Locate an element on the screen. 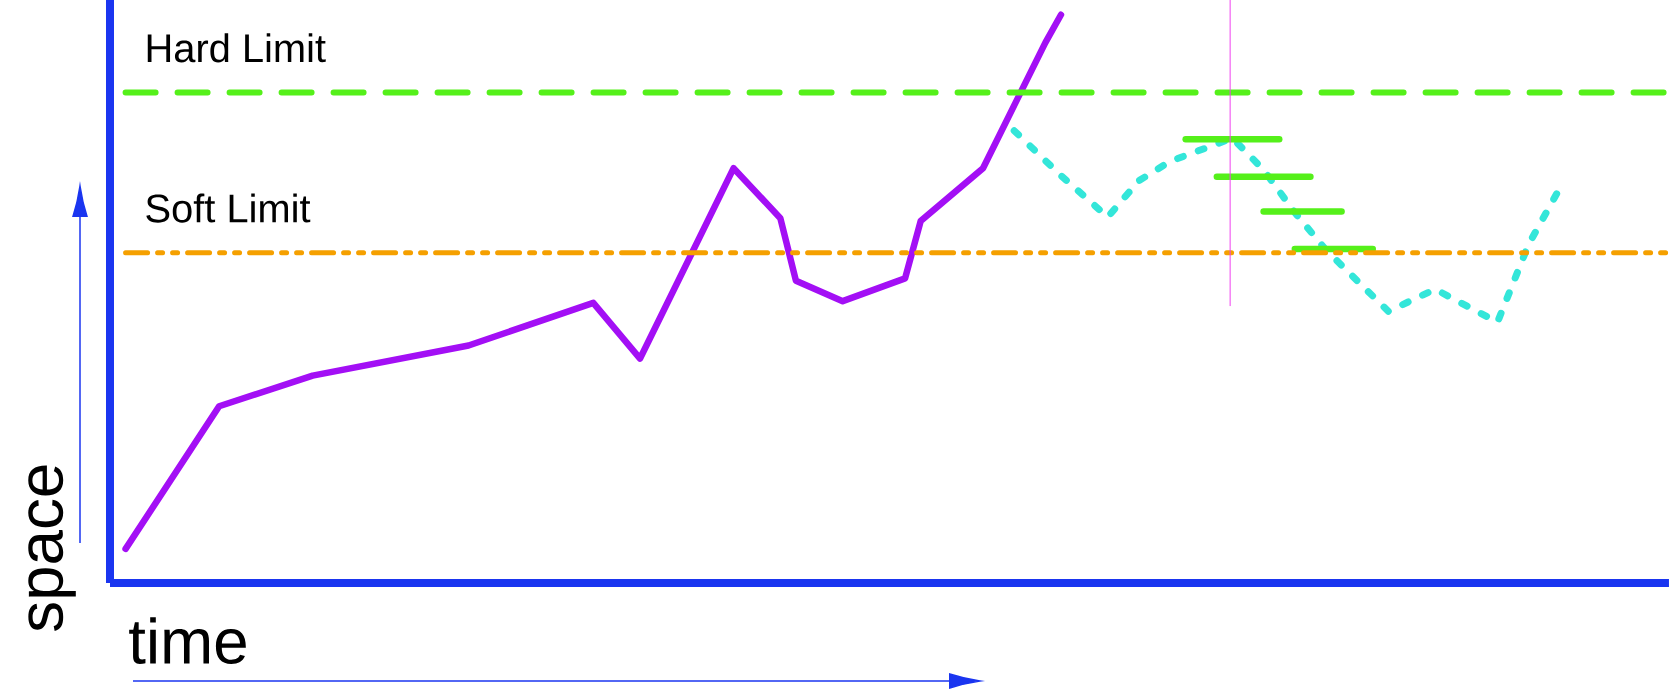 Image resolution: width=1669 pixels, height=694 pixels. x-axis-title: time is located at coordinates (187, 641).